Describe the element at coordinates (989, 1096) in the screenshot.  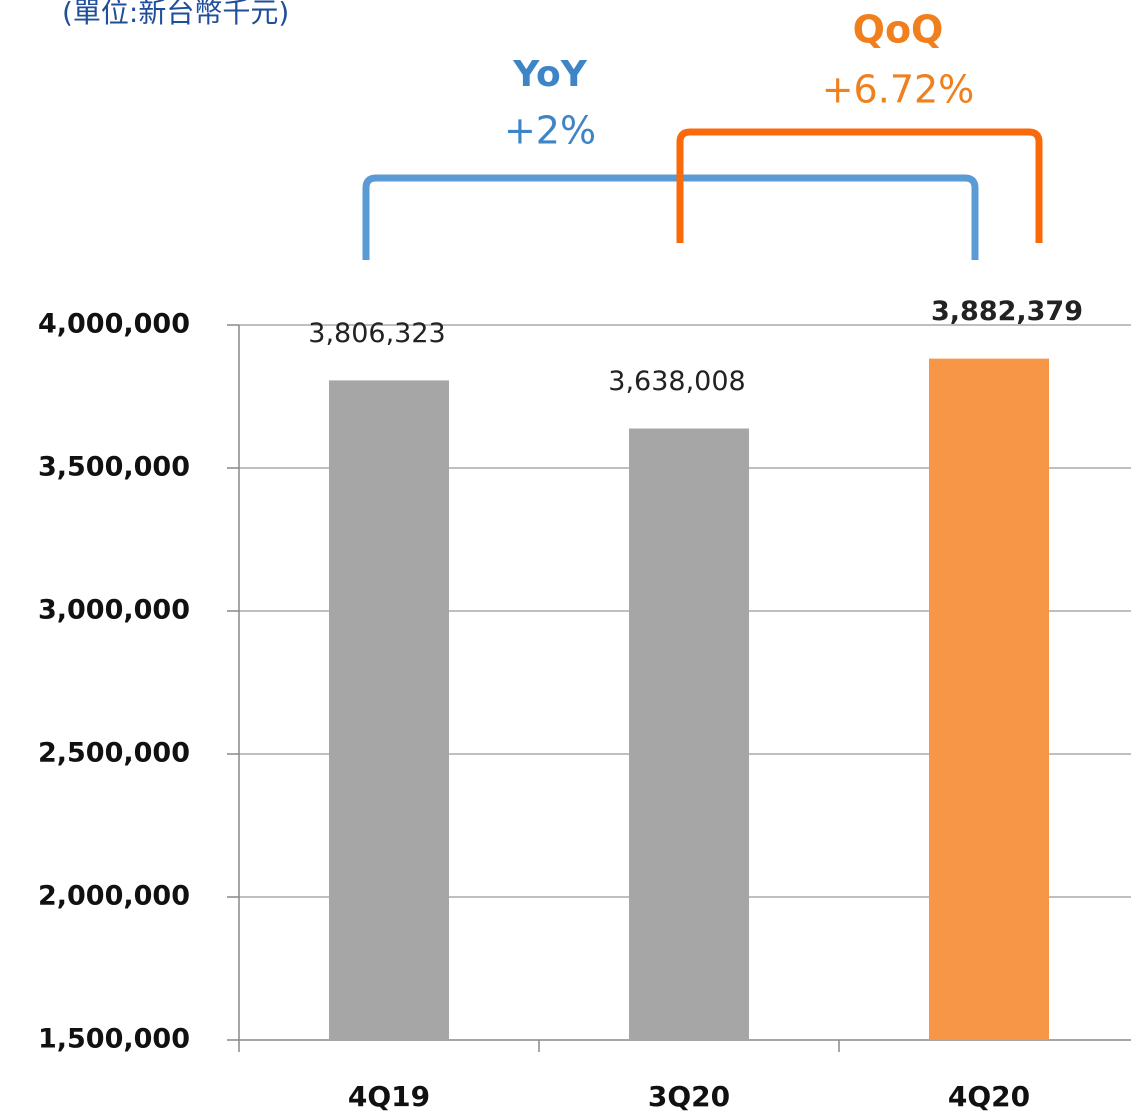
I see `x-tick-label: 4Q20` at that location.